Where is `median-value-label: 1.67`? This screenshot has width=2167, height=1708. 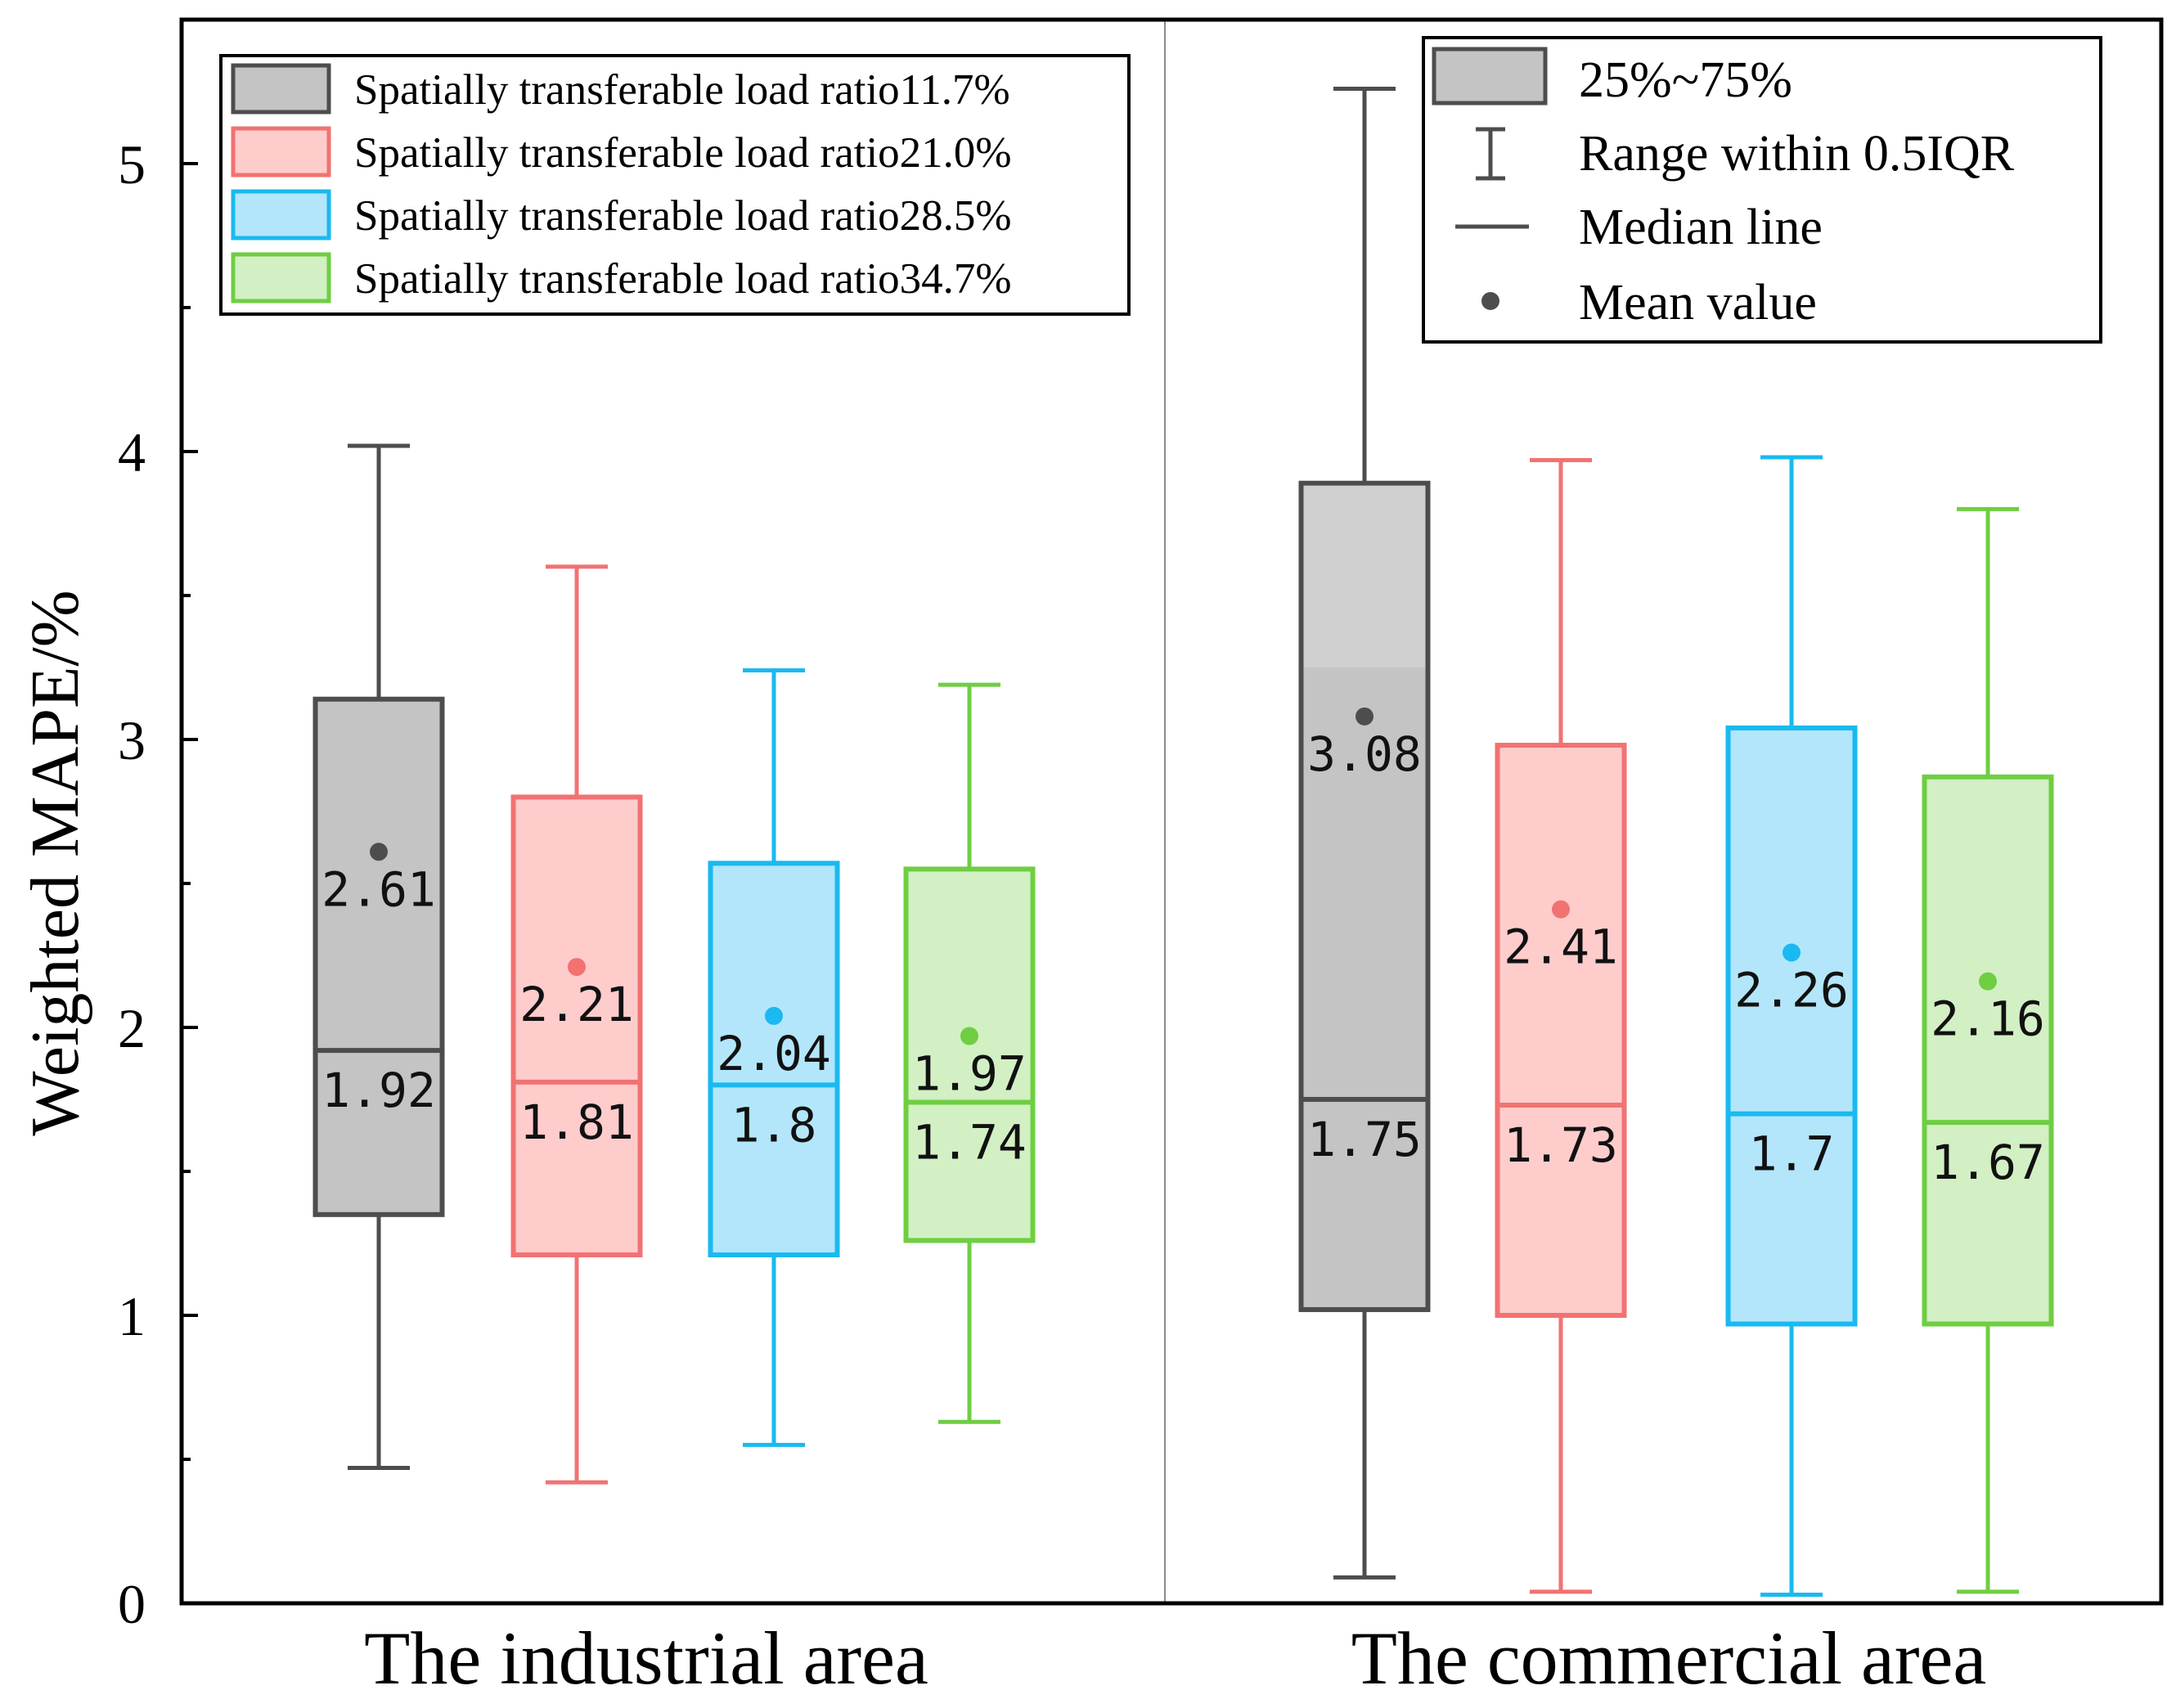
median-value-label: 1.67 is located at coordinates (1988, 1162).